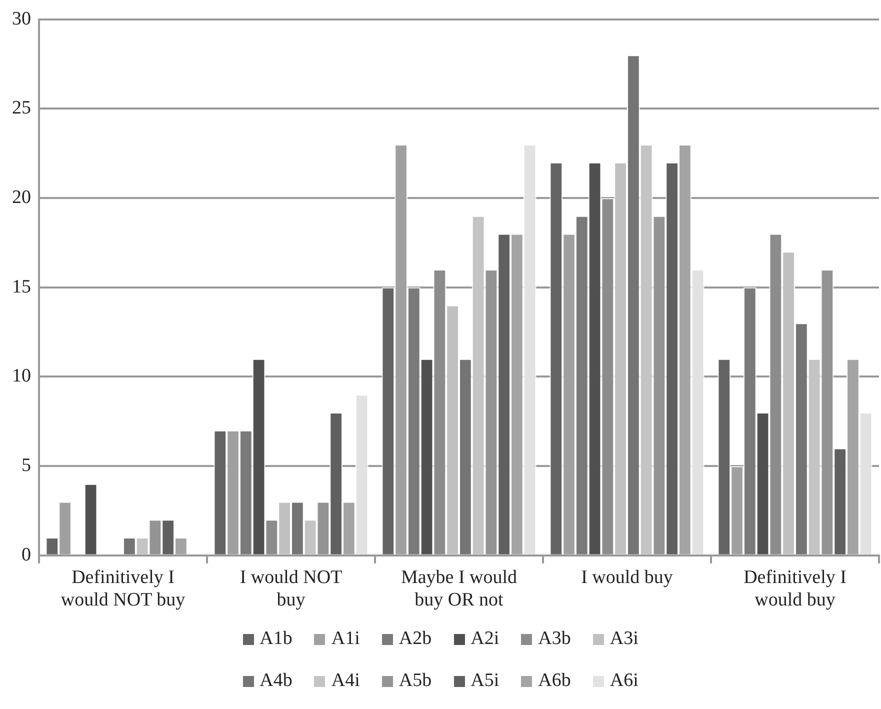 Image resolution: width=881 pixels, height=709 pixels. I want to click on y-tick-label: 15, so click(21, 287).